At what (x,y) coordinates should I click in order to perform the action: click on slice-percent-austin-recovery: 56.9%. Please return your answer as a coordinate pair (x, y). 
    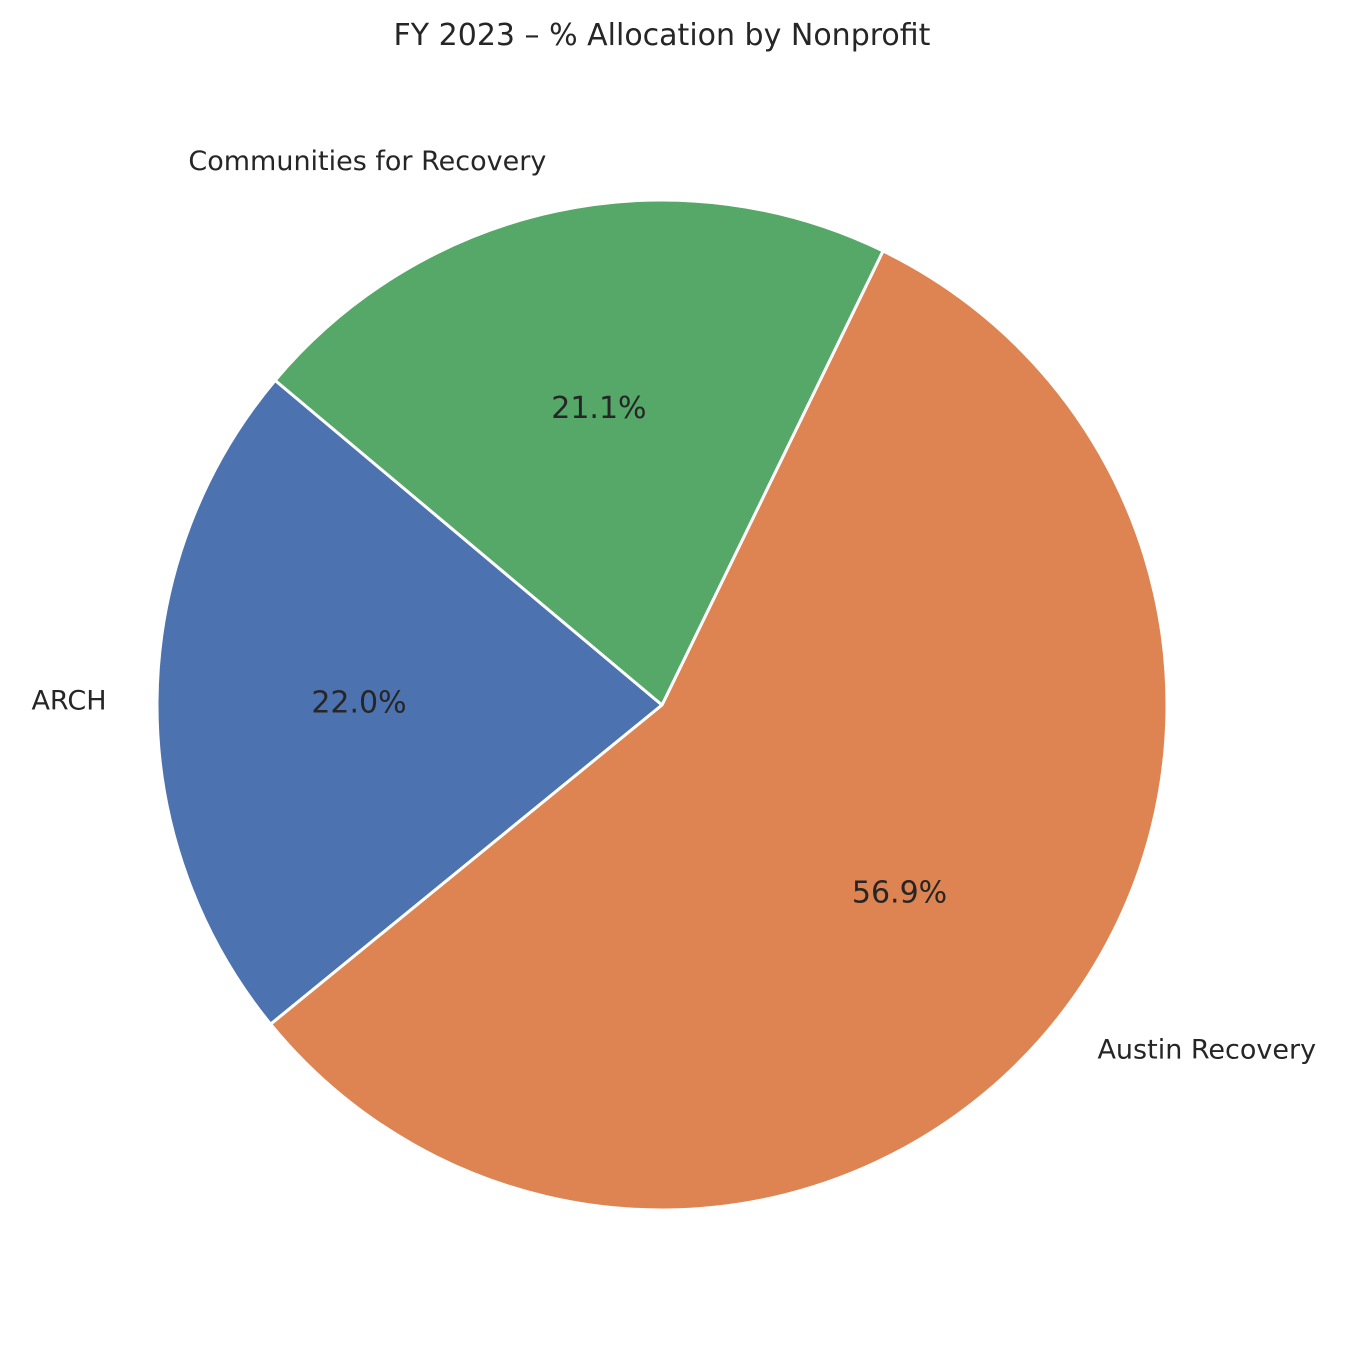
    Looking at the image, I should click on (899, 893).